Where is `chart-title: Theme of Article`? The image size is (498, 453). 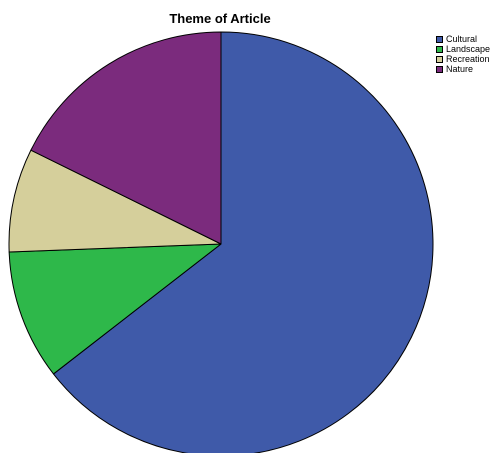
chart-title: Theme of Article is located at coordinates (220, 18).